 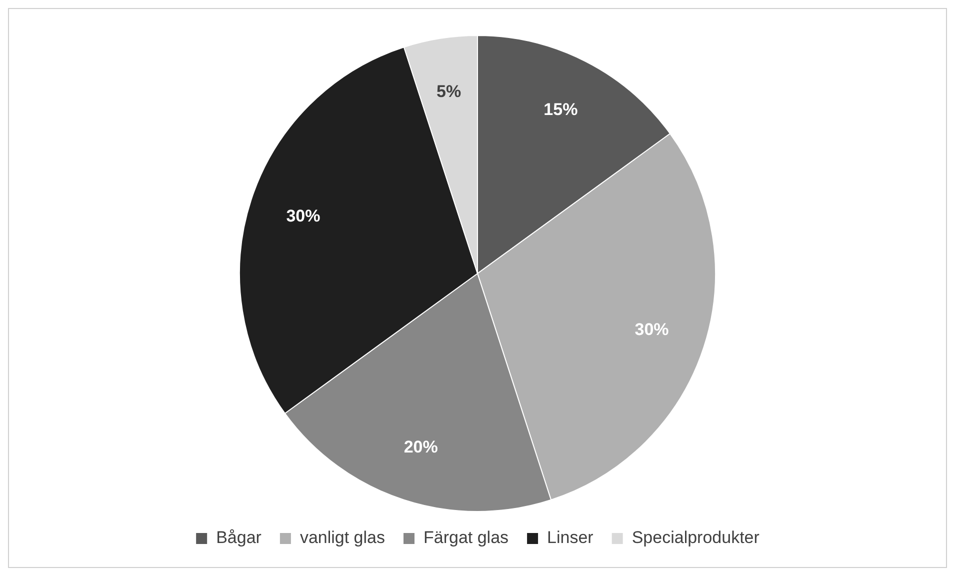 What do you see at coordinates (570, 538) in the screenshot?
I see `legend-label: Linser` at bounding box center [570, 538].